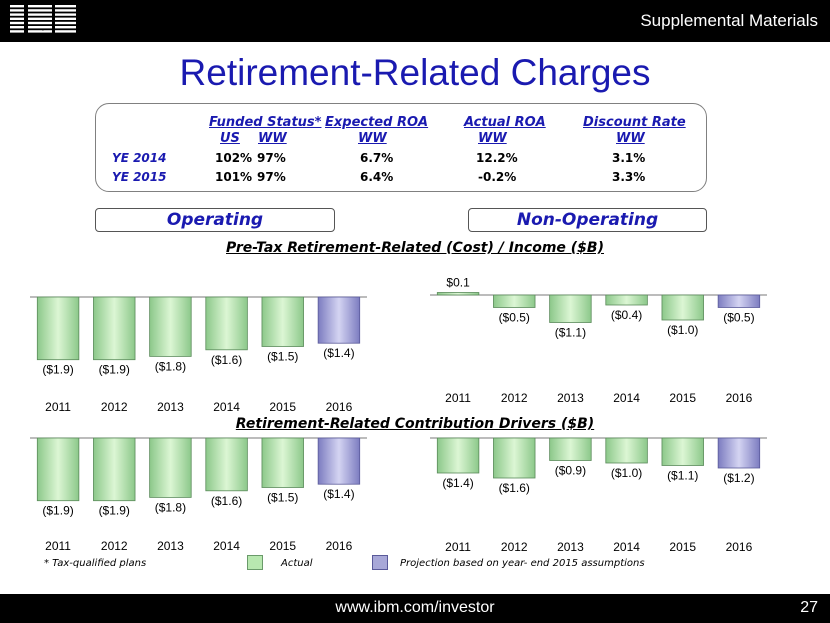  Describe the element at coordinates (139, 158) in the screenshot. I see `row-label-ye2014: YE 2014` at that location.